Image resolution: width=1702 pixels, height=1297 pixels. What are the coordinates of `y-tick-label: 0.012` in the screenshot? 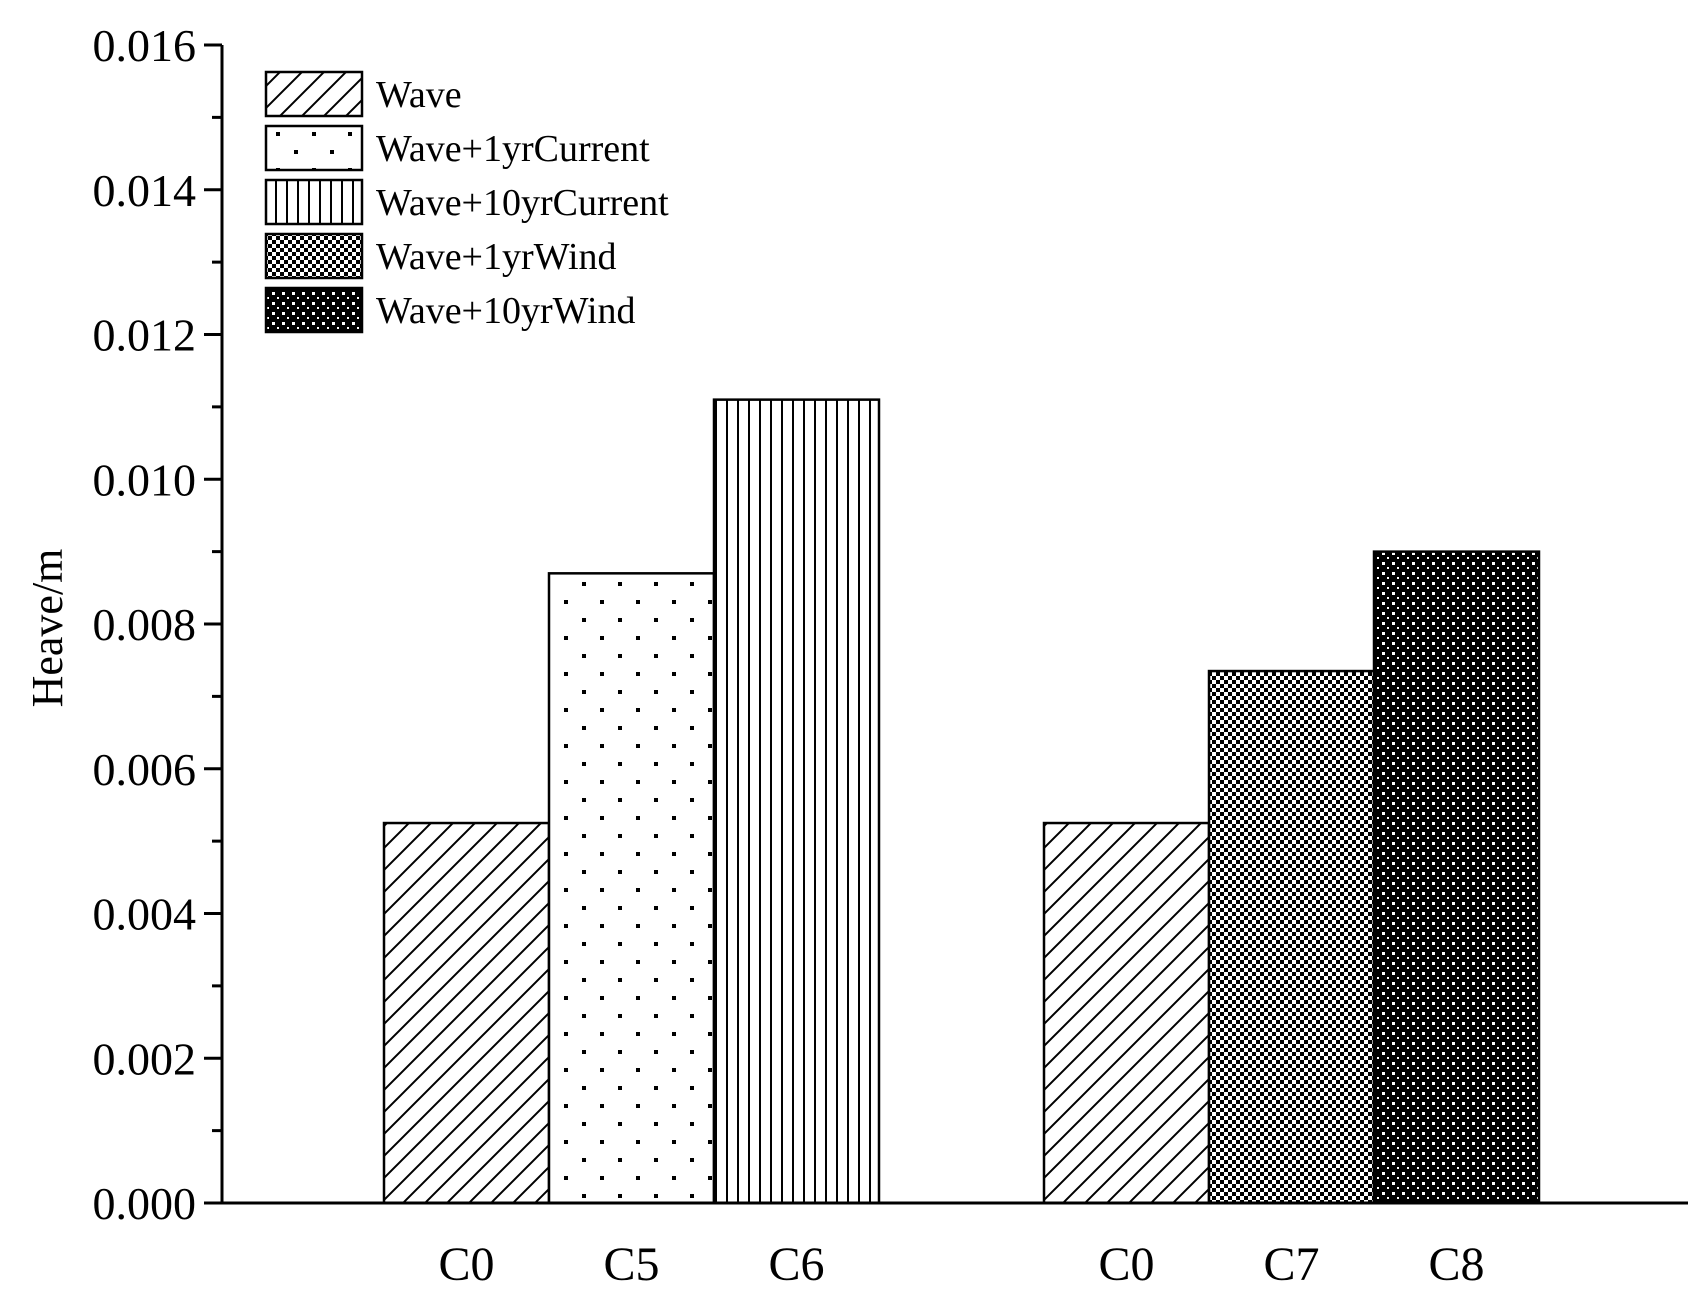 It's located at (145, 335).